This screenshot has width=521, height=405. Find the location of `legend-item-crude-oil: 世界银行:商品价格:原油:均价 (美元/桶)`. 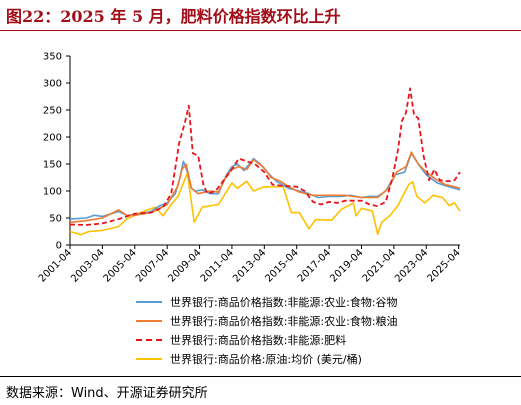

legend-item-crude-oil: 世界银行:商品价格:原油:均价 (美元/桶) is located at coordinates (286, 358).